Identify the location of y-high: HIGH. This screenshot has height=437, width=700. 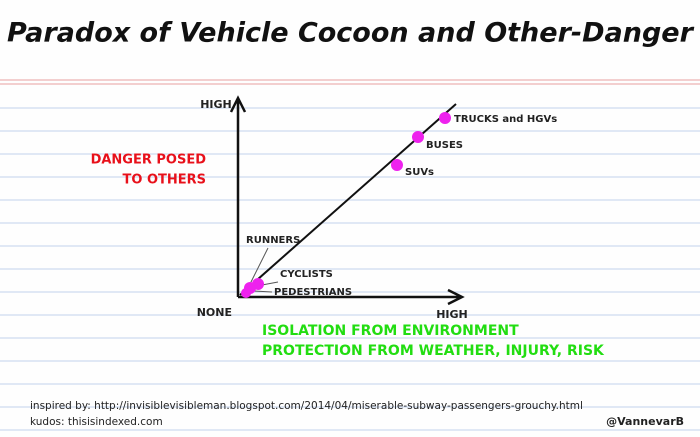
(216, 104).